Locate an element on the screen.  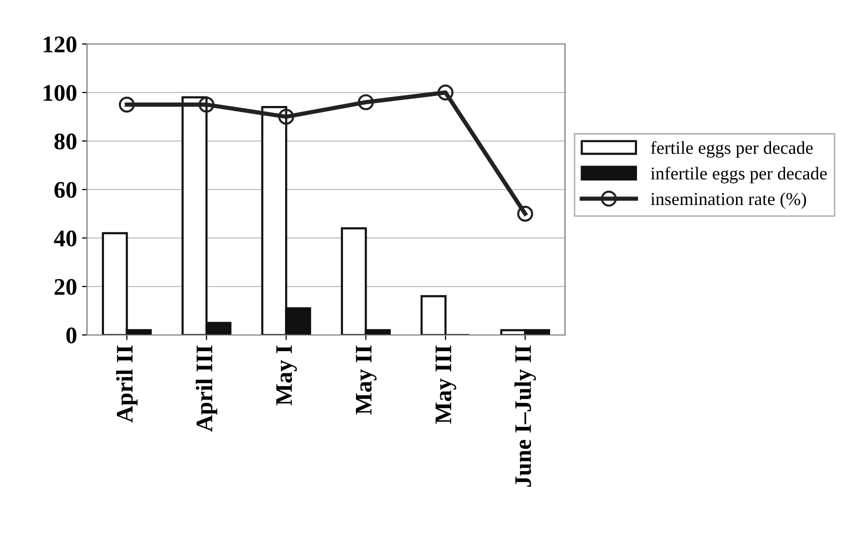
y-tick-label: 60 is located at coordinates (65, 190).